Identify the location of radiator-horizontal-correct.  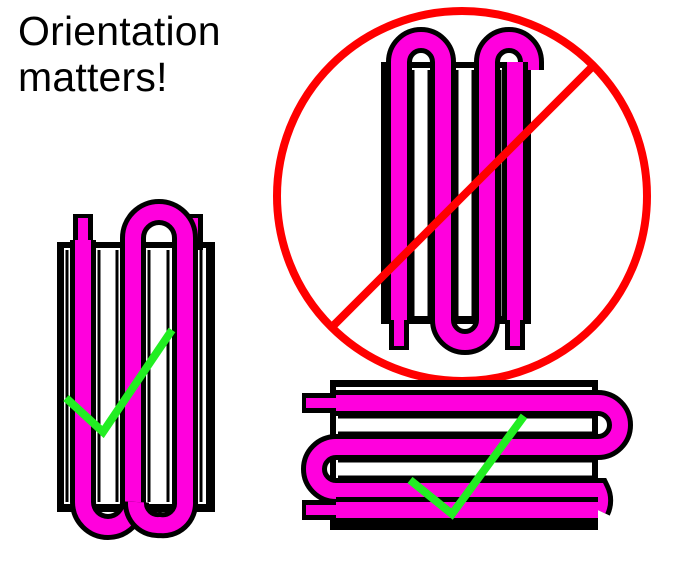
(467, 455).